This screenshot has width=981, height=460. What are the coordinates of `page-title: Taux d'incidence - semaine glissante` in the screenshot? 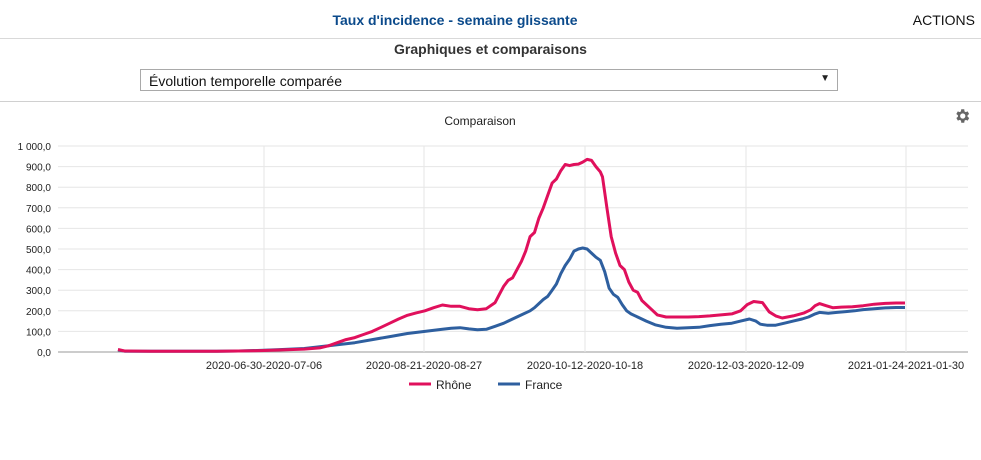 It's located at (455, 20).